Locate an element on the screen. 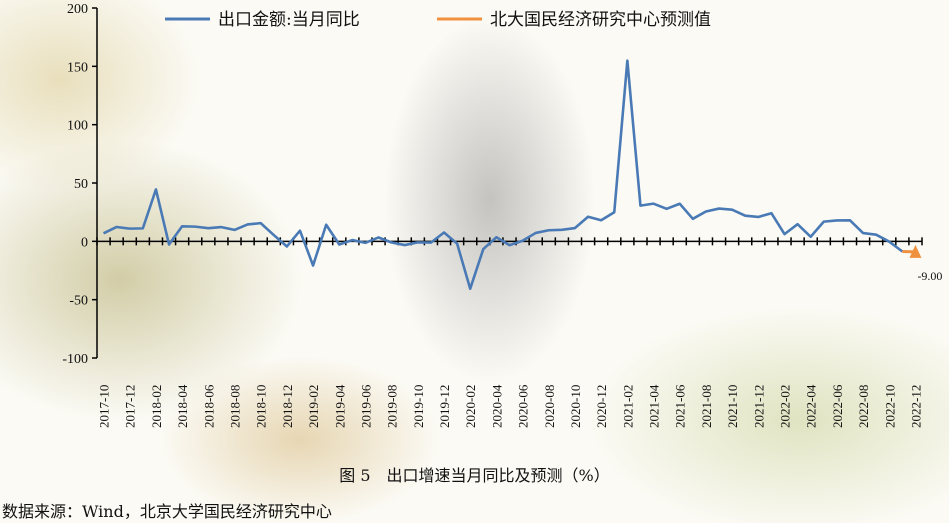  x-tick-label: 2022-12 is located at coordinates (915, 406).